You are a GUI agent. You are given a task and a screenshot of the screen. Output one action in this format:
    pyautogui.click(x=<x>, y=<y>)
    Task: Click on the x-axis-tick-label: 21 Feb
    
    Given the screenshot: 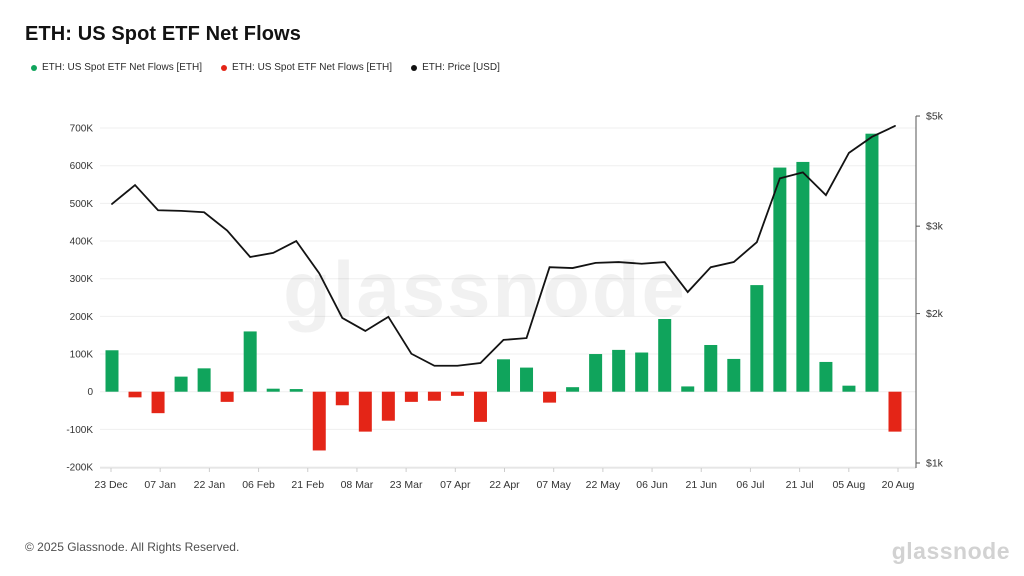 What is the action you would take?
    pyautogui.click(x=307, y=485)
    